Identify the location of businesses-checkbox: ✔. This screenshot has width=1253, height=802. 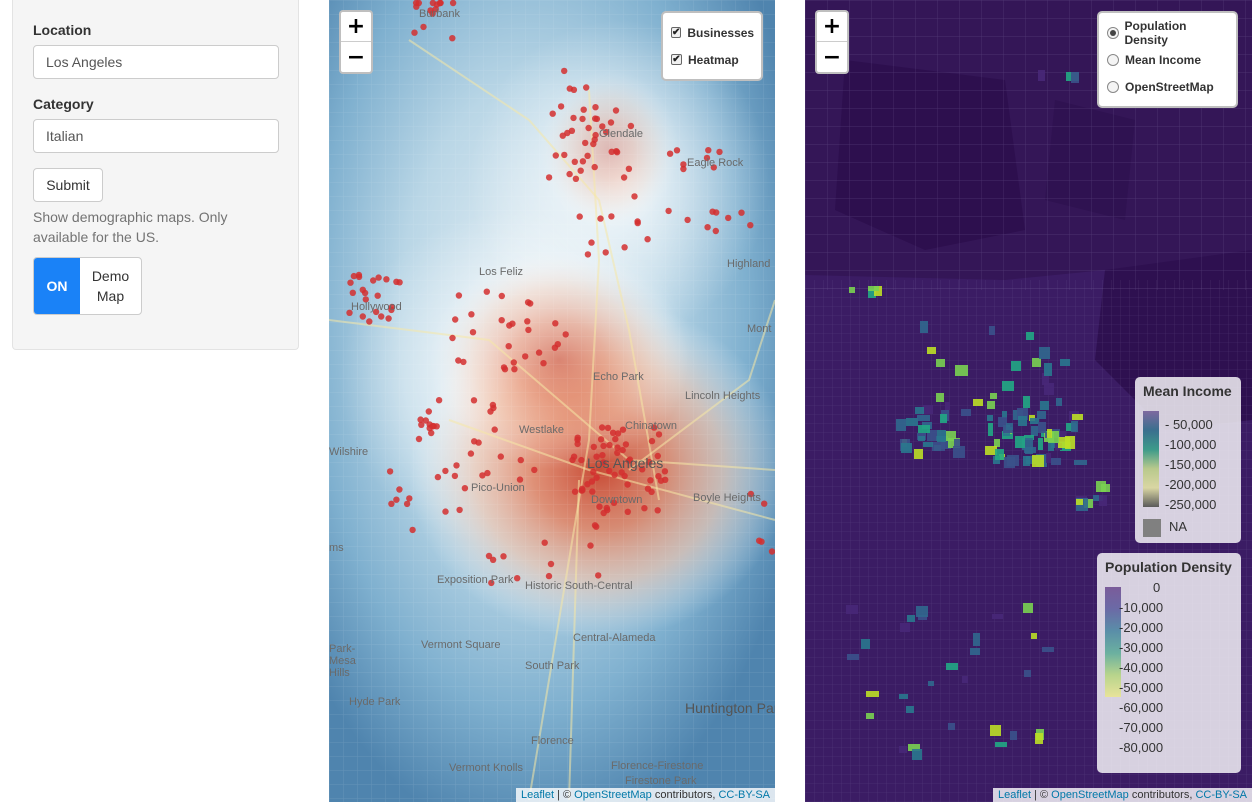
(676, 32).